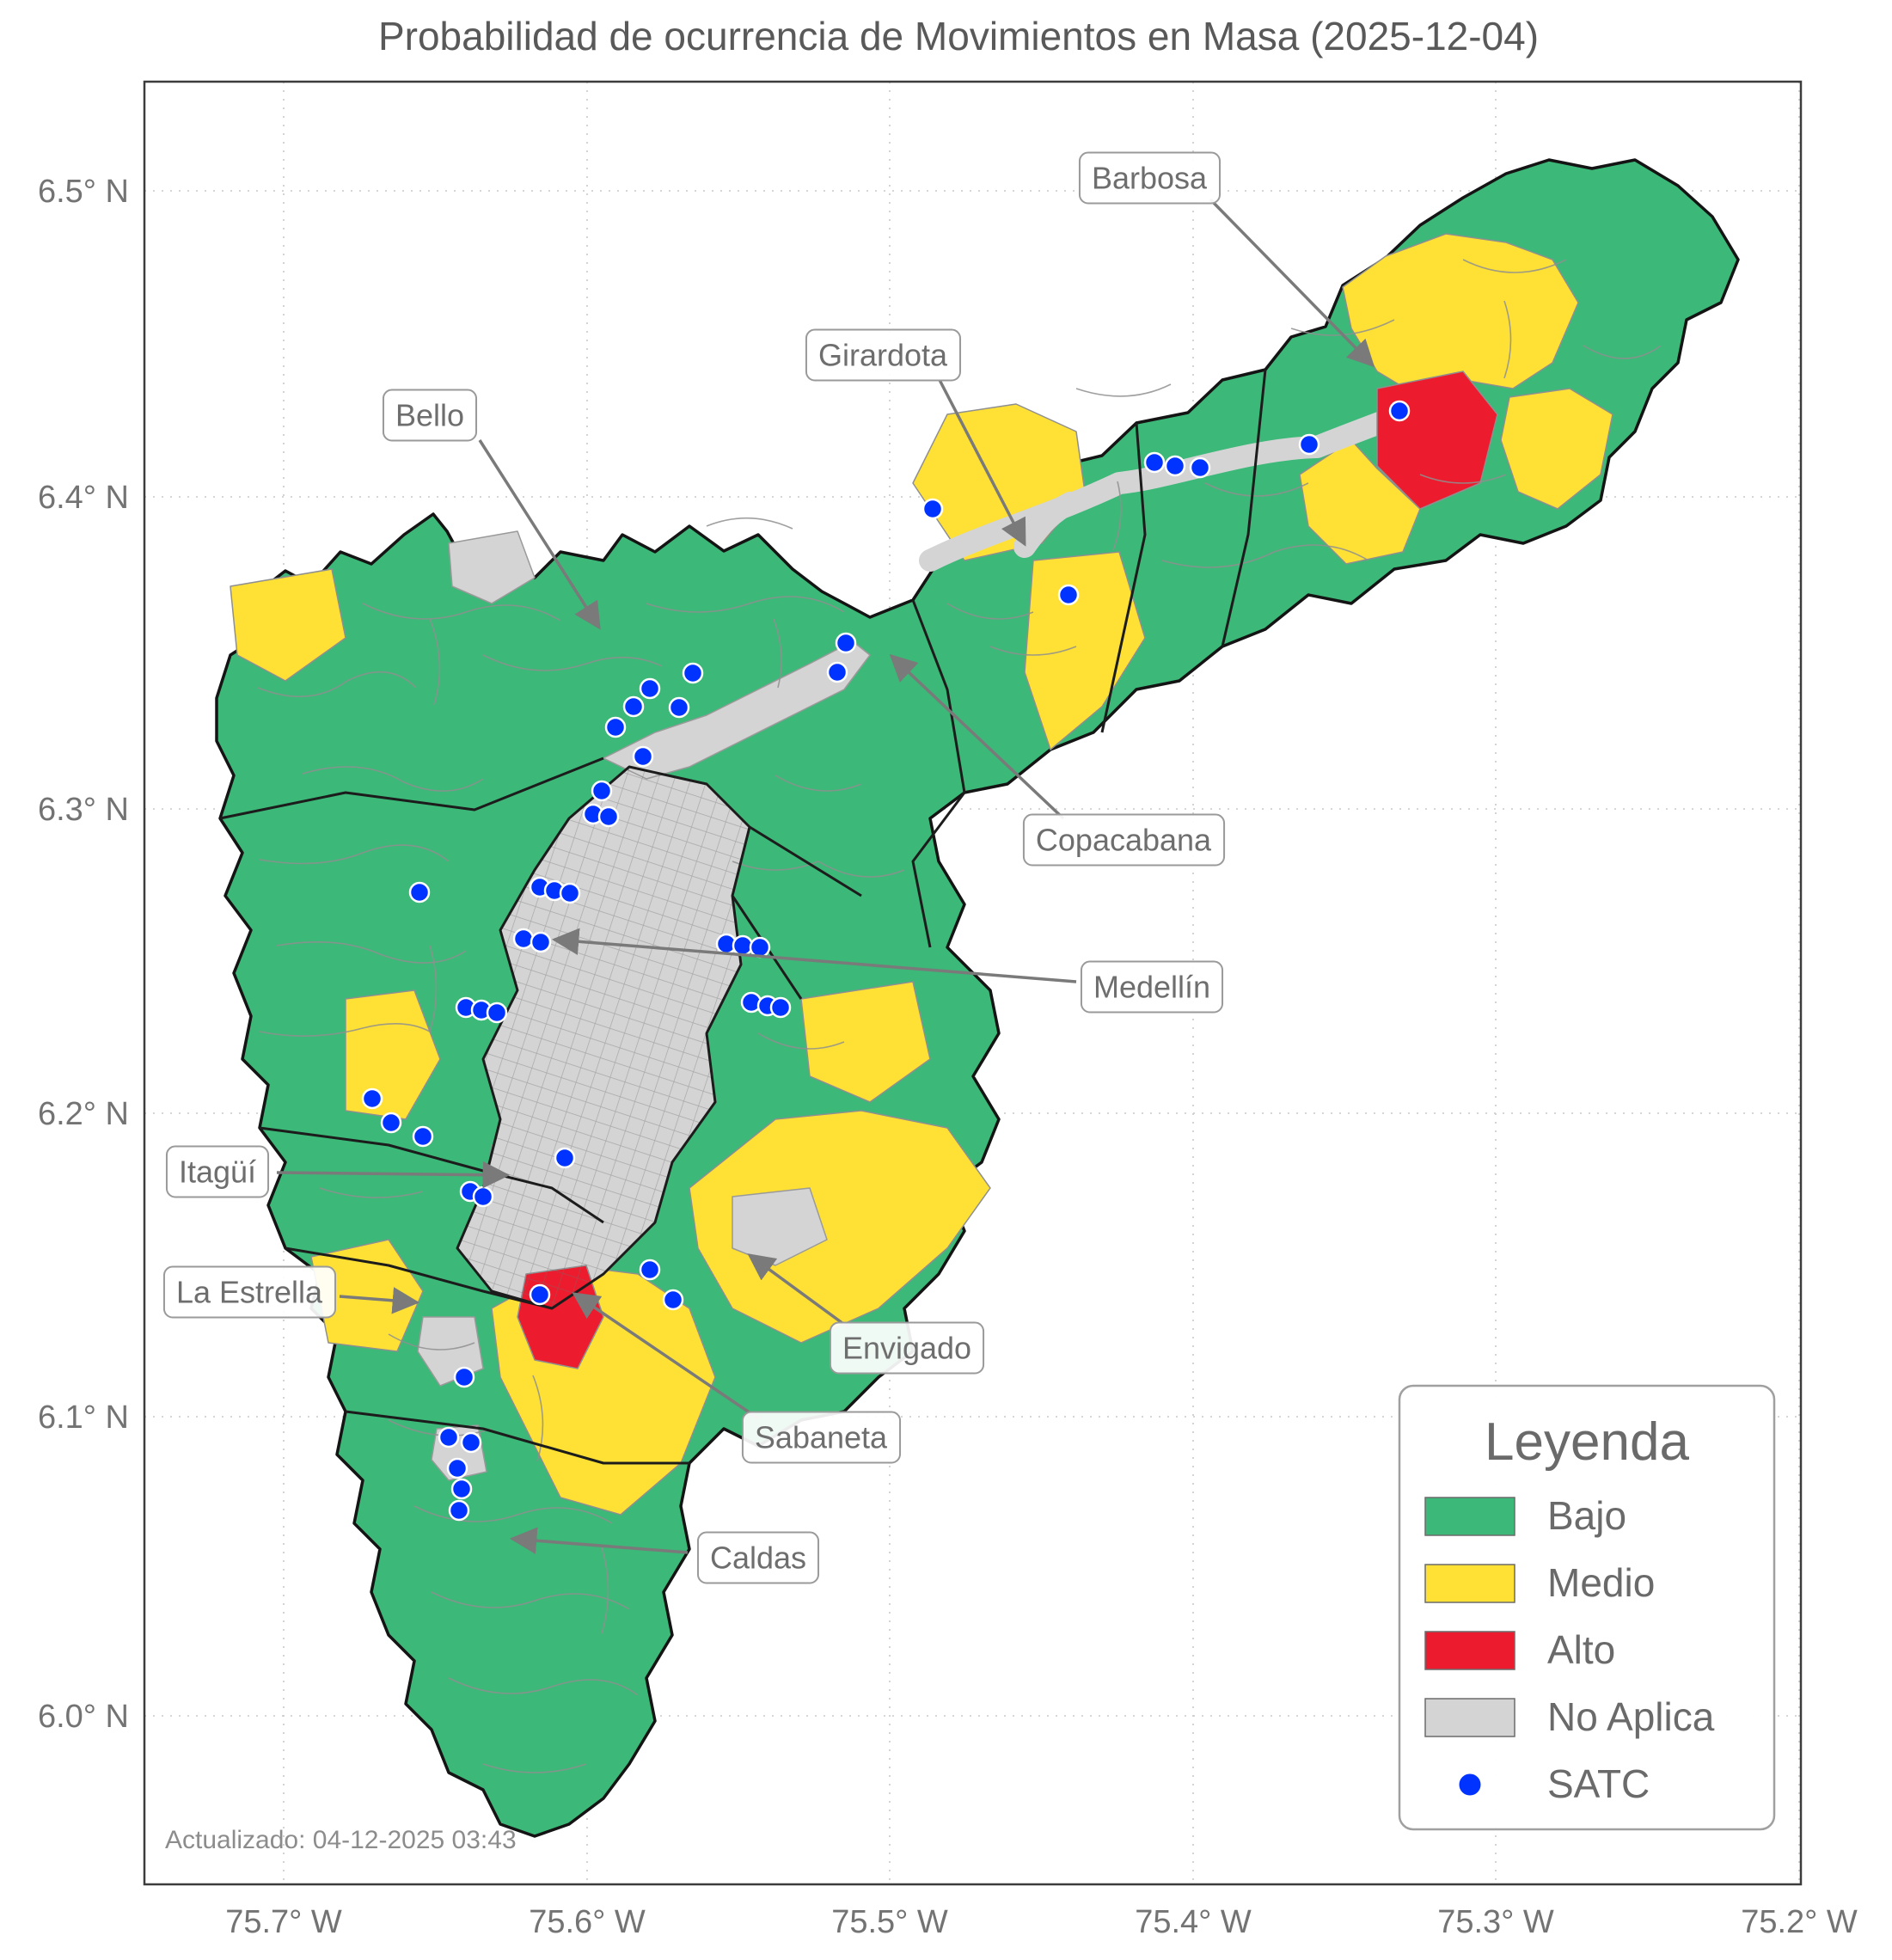 This screenshot has width=1892, height=1960. I want to click on annotation-arrow-copacabana, so click(977, 736).